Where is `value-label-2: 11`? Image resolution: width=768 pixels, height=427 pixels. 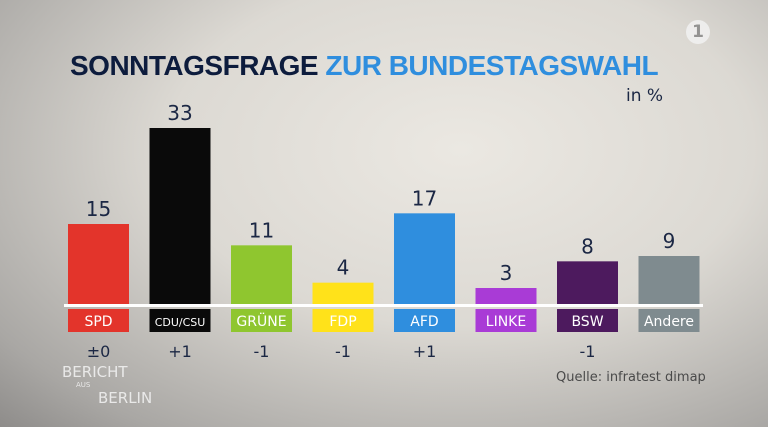 value-label-2: 11 is located at coordinates (261, 230).